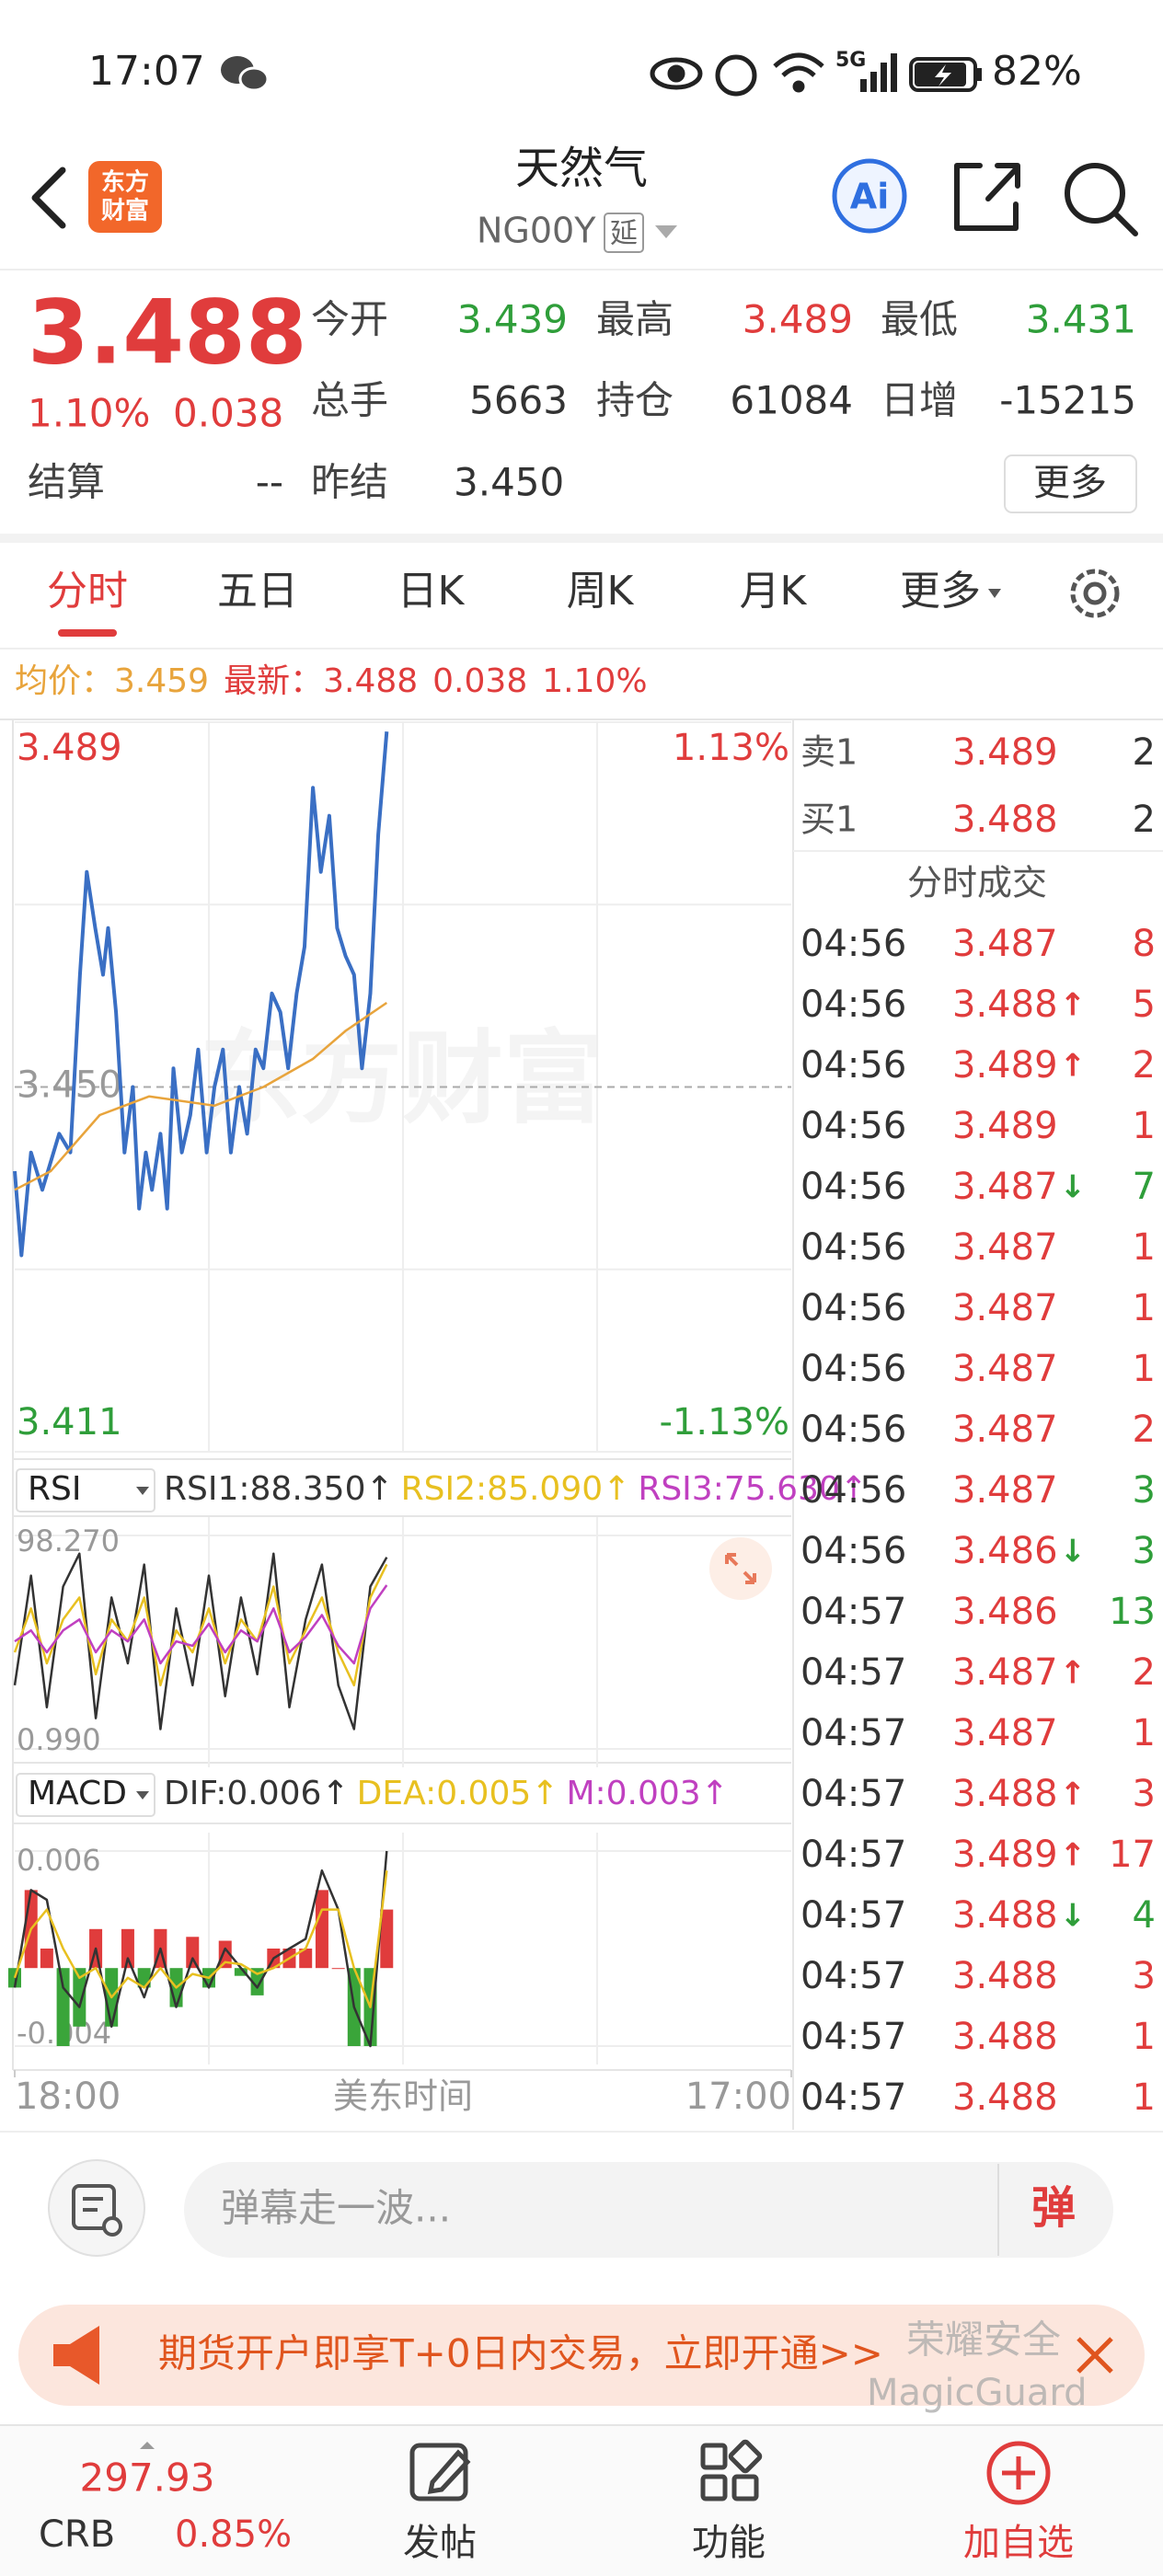 Image resolution: width=1163 pixels, height=2576 pixels. Describe the element at coordinates (729, 2543) in the screenshot. I see `nav-item: 功能` at that location.